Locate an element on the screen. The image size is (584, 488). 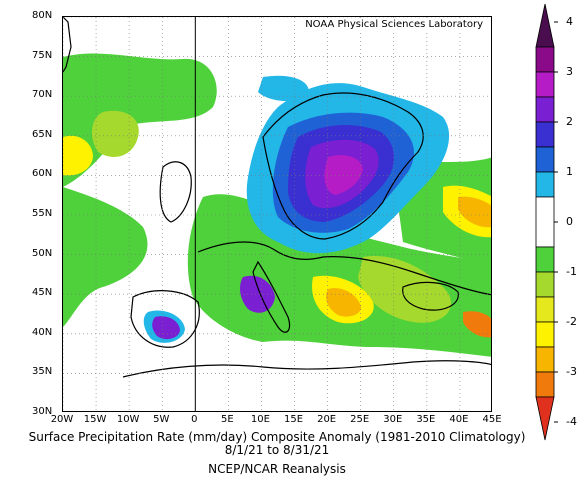
lon-tick-label: 5W is located at coordinates (161, 419).